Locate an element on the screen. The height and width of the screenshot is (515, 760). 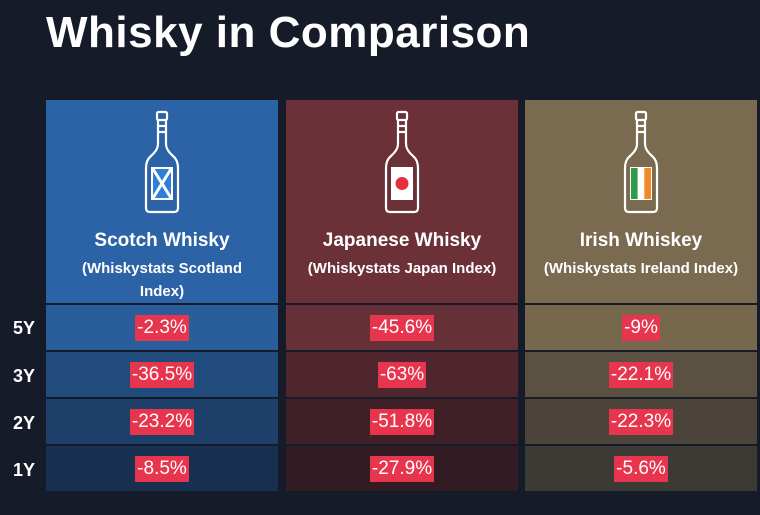
japanese-bottle-icon is located at coordinates (402, 162).